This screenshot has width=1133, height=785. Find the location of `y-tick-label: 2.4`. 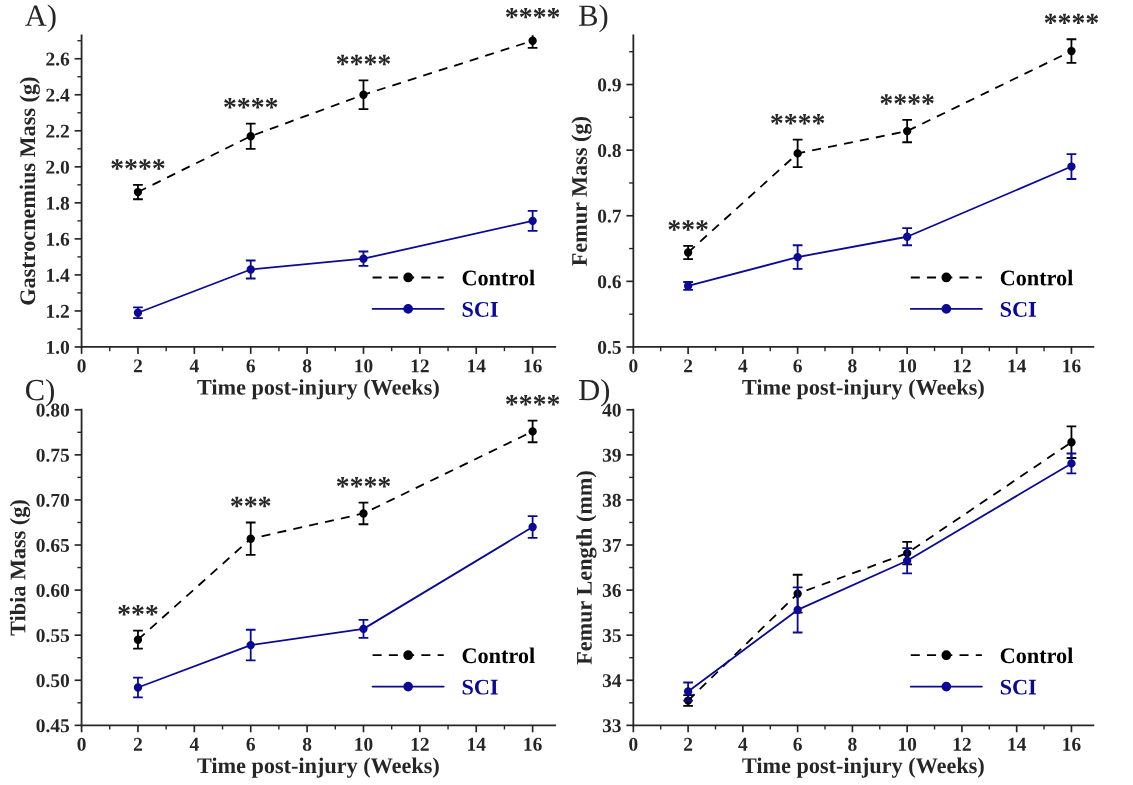

y-tick-label: 2.4 is located at coordinates (58, 95).